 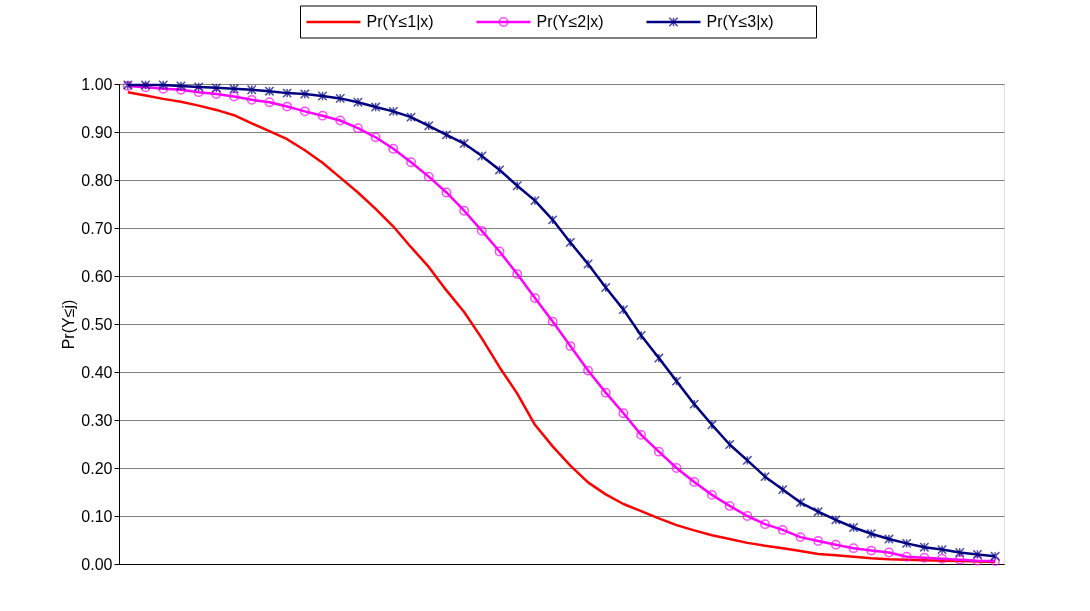 What do you see at coordinates (570, 21) in the screenshot?
I see `legend-label: Pr(Y≤2|x)` at bounding box center [570, 21].